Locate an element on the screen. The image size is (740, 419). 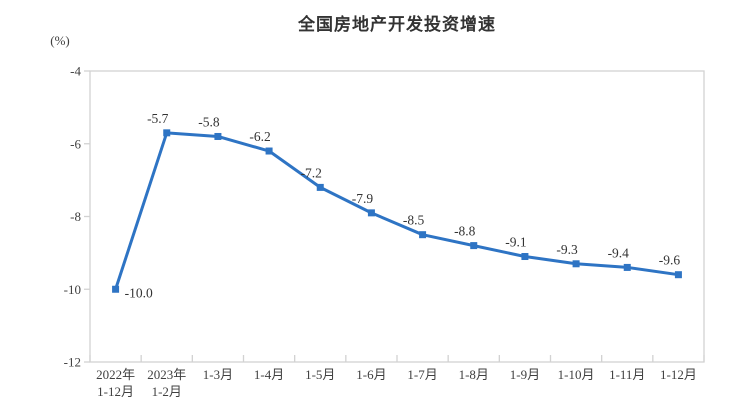
y-axis-tick-label: -10 is located at coordinates (72, 289).